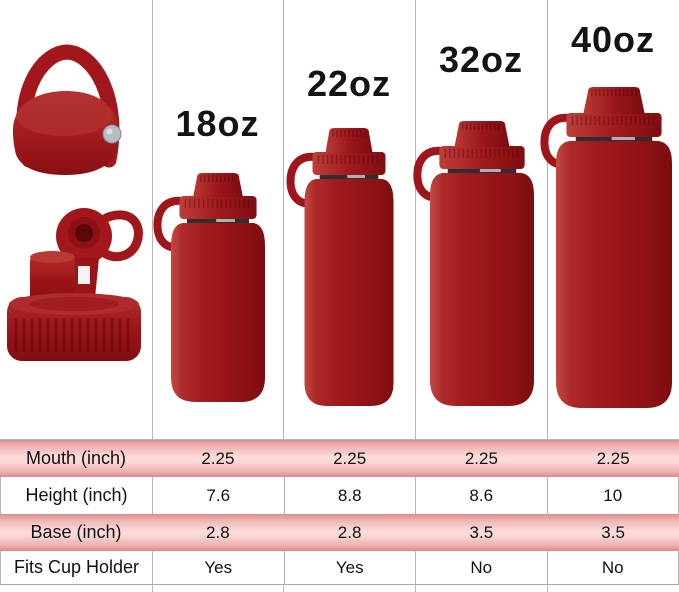 The width and height of the screenshot is (679, 592). Describe the element at coordinates (349, 567) in the screenshot. I see `spec-value-fits-cup-holder-22oz: Yes` at that location.